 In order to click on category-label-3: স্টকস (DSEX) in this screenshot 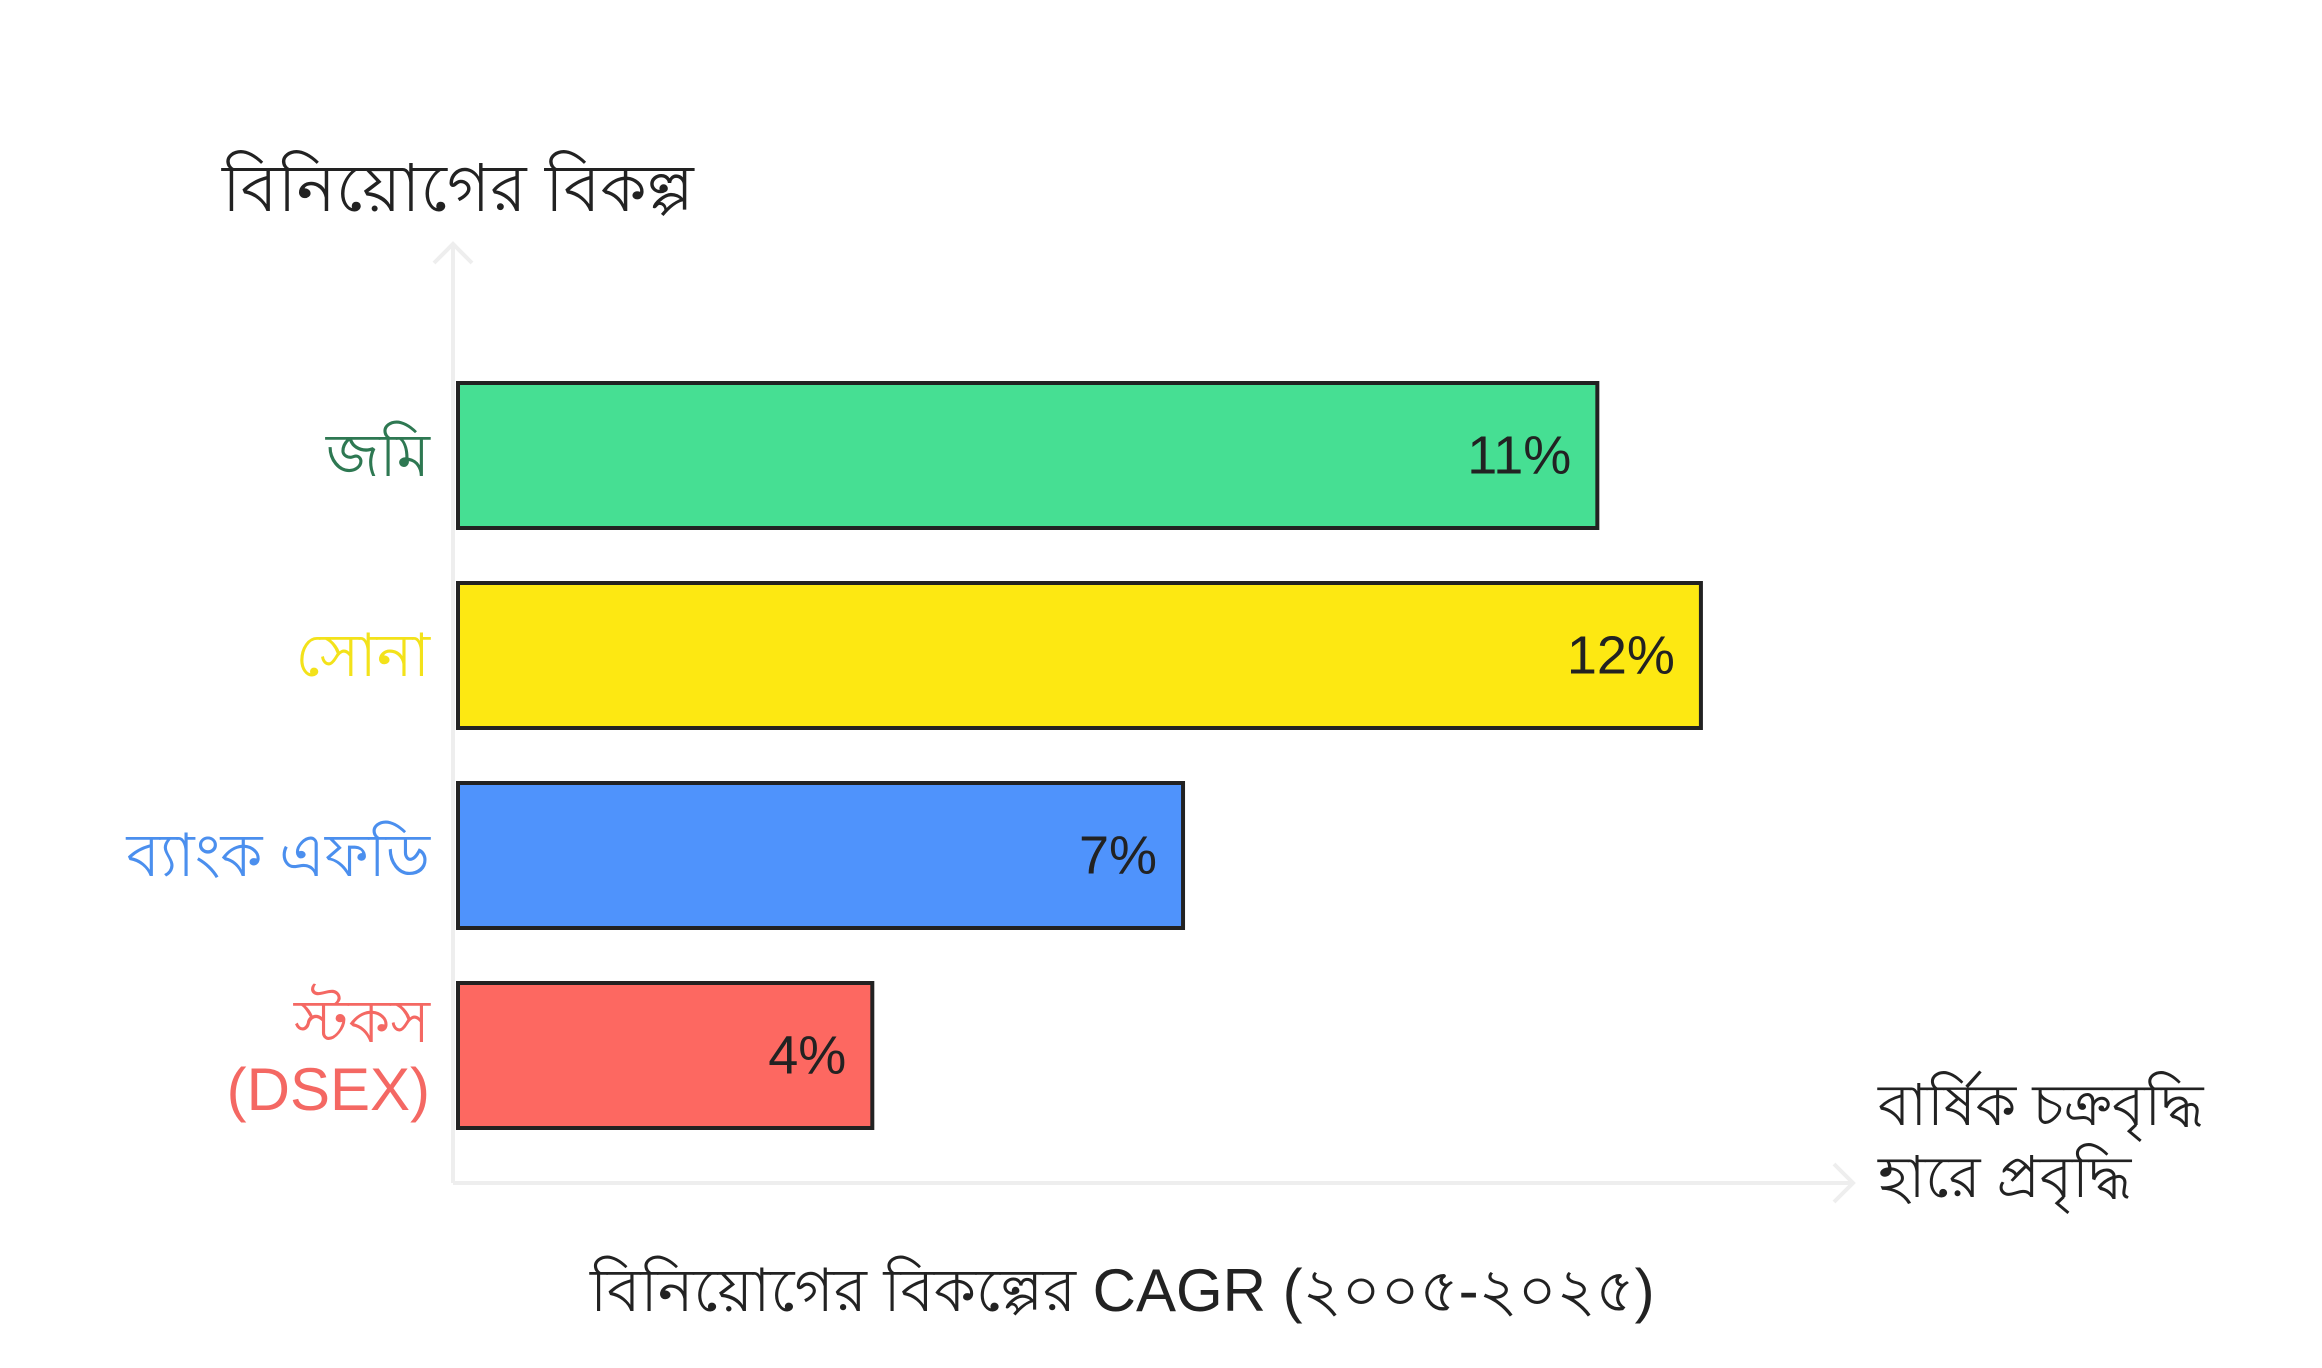, I will do `click(329, 1053)`.